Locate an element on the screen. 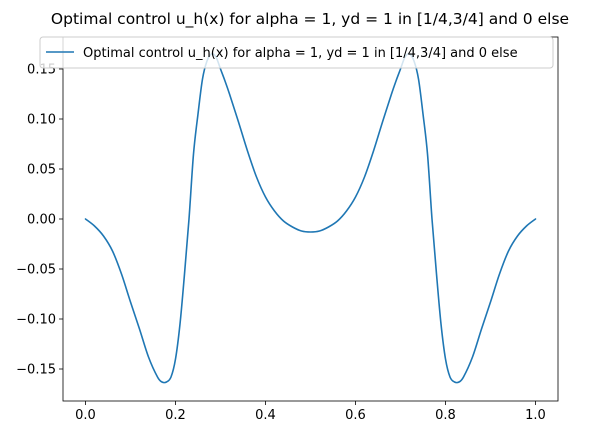  y-axis: −0.15−0.10−0.050.000.050.100.15 is located at coordinates (39, 220).